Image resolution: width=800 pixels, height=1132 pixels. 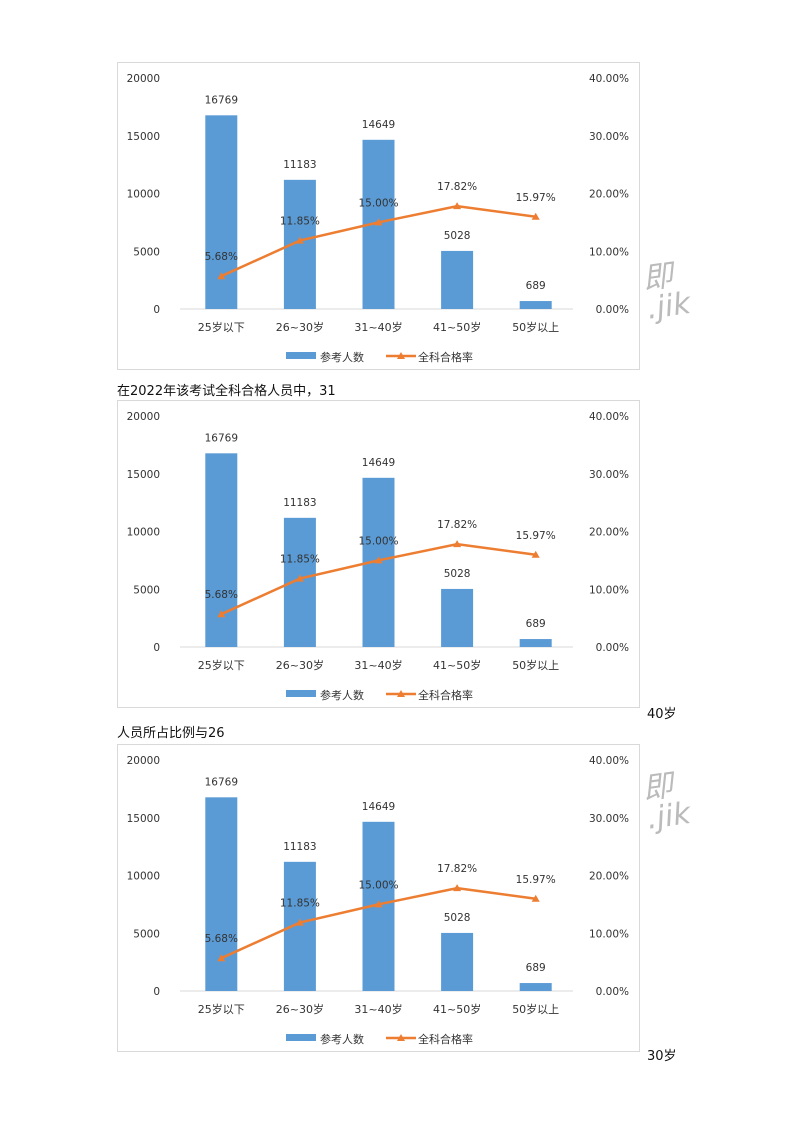 I want to click on legend-bar-label: 参考人数, so click(x=342, y=357).